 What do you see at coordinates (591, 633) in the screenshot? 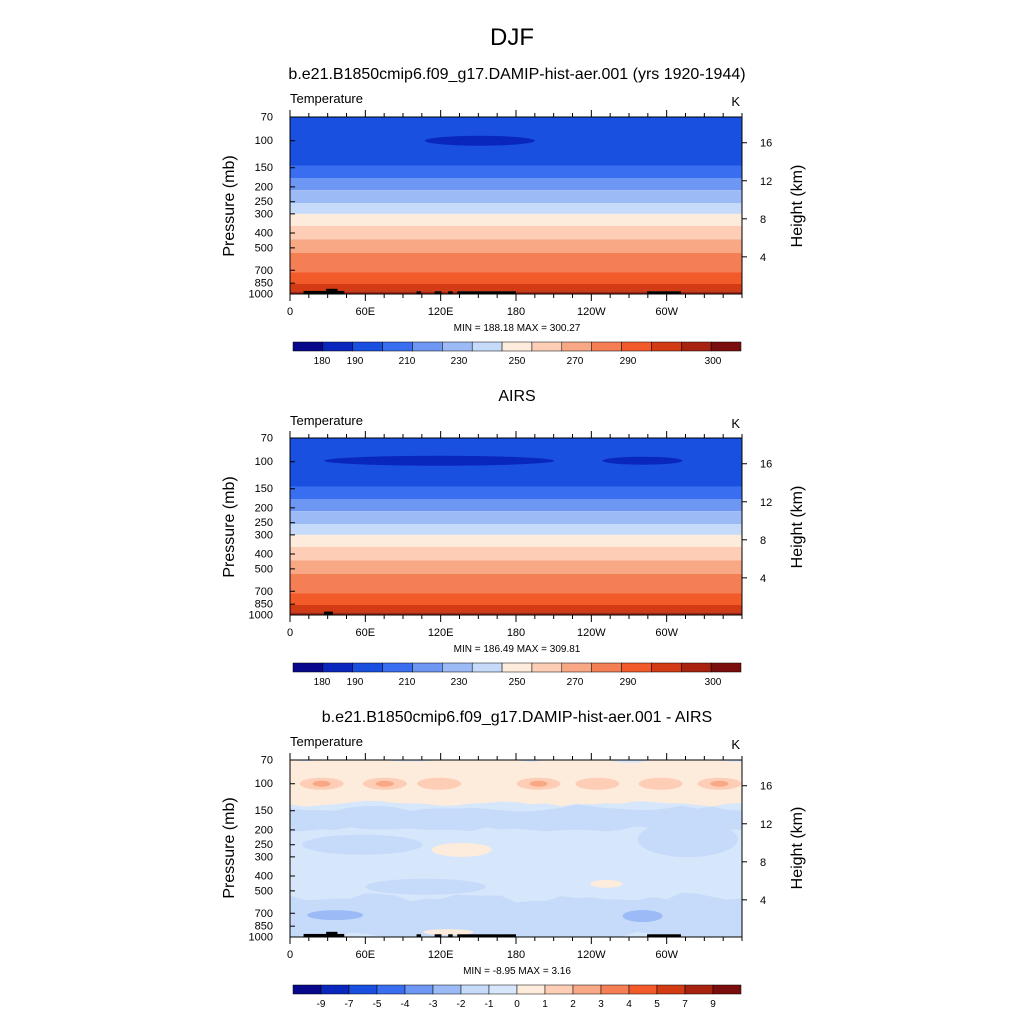
I see `x-tick-label: 120W` at bounding box center [591, 633].